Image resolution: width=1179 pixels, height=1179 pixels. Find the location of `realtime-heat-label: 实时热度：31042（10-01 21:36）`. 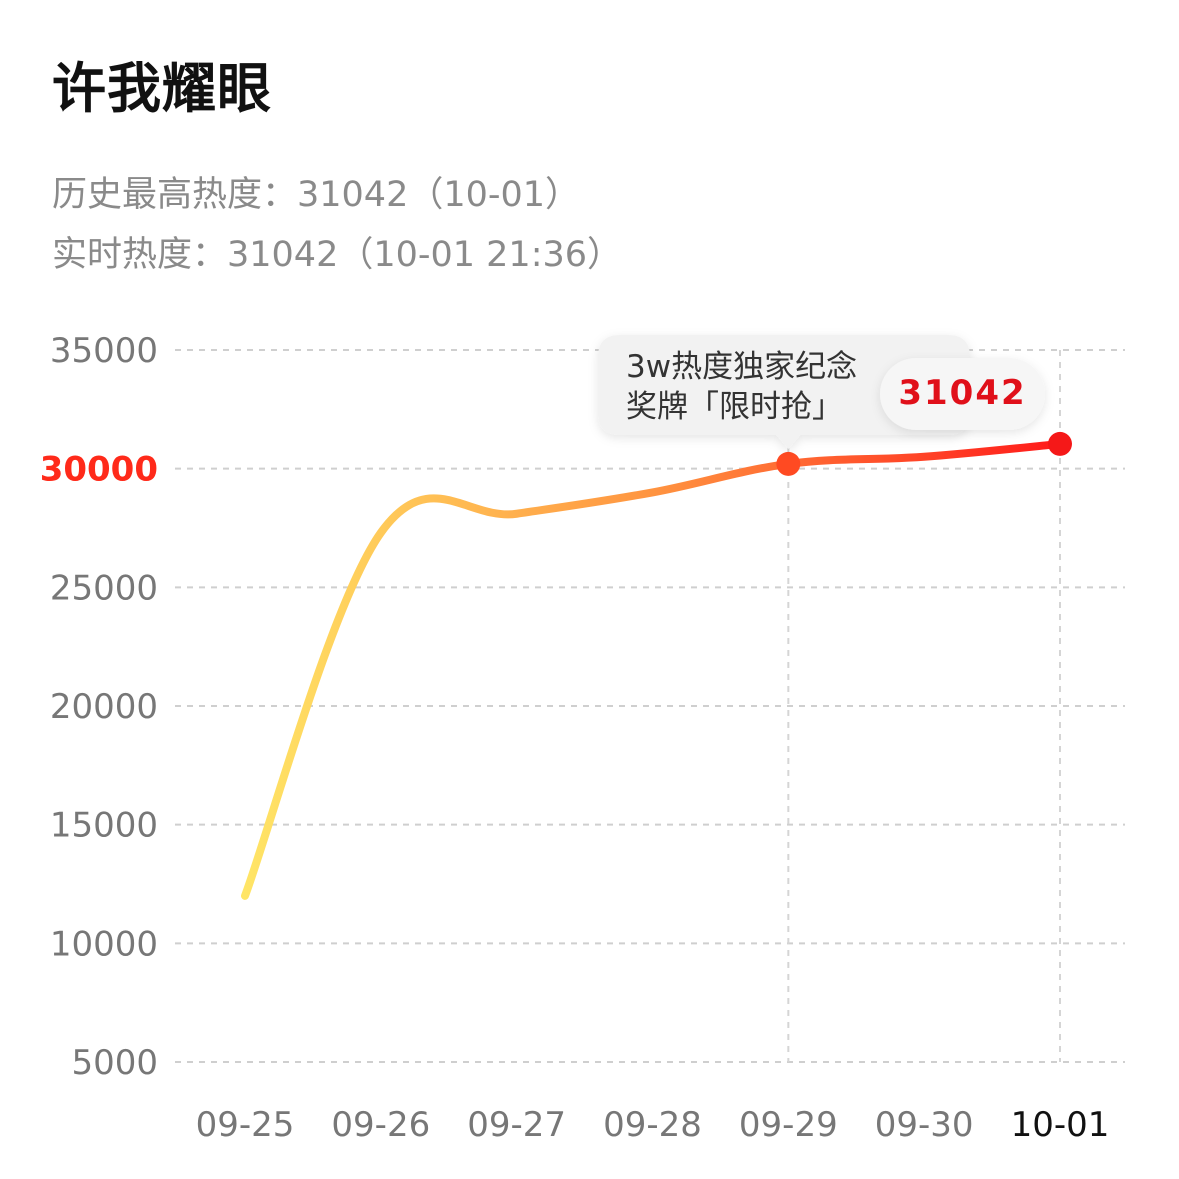

realtime-heat-label: 实时热度：31042（10-01 21:36） is located at coordinates (337, 255).